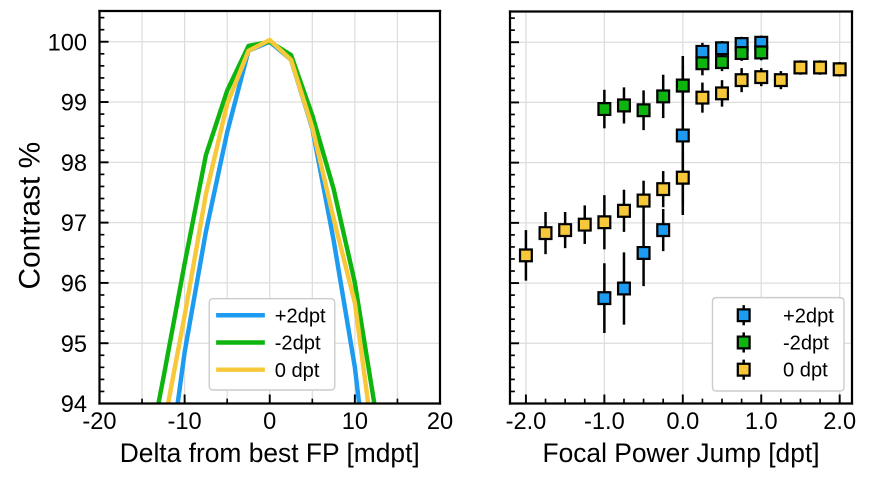 The height and width of the screenshot is (481, 886). I want to click on svg-text: 99, so click(74, 104).